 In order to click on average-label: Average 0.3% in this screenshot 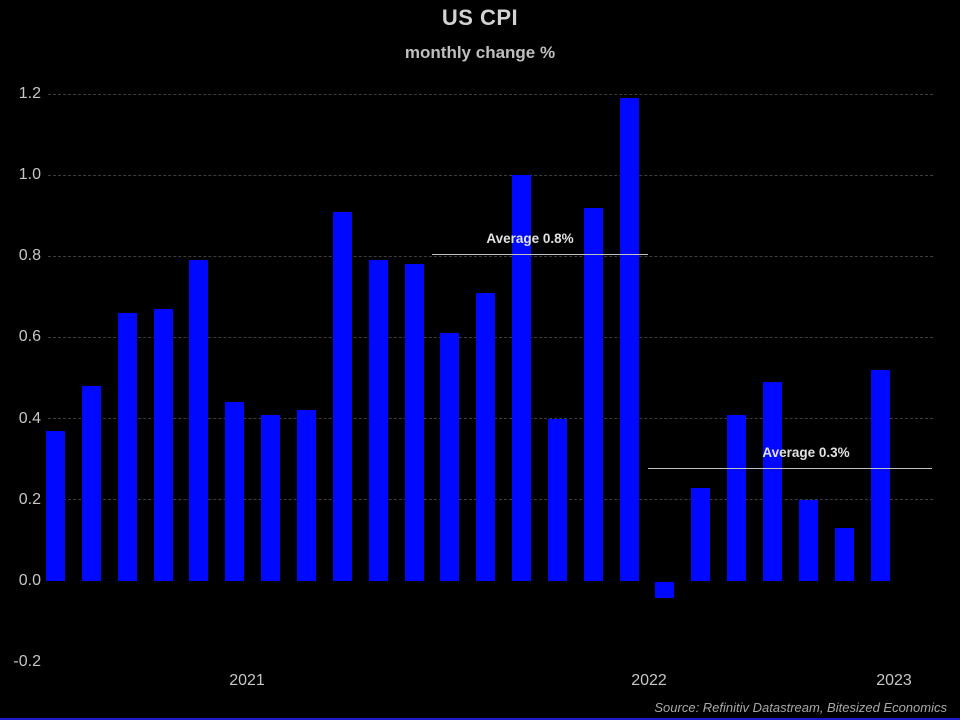, I will do `click(806, 453)`.